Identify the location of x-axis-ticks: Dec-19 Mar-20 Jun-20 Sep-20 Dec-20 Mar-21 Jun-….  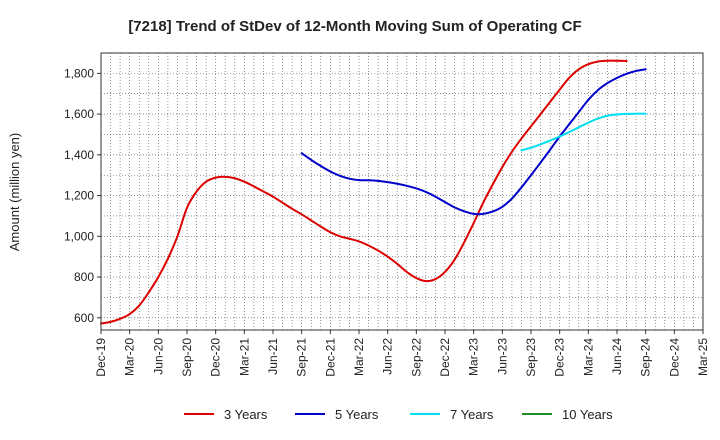
(402, 353).